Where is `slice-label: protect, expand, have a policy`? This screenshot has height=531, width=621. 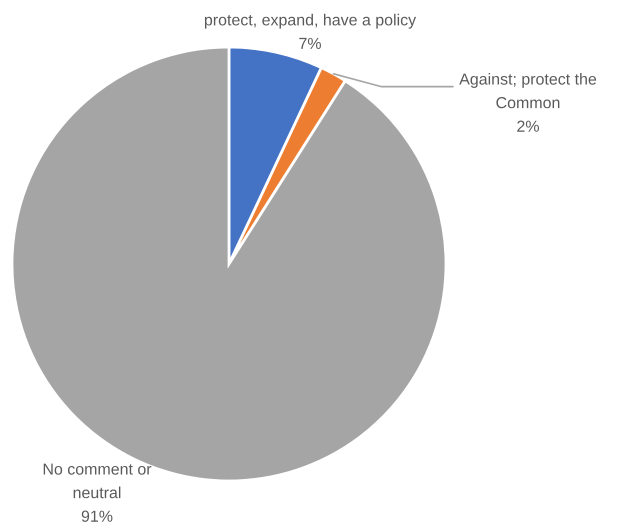
slice-label: protect, expand, have a policy is located at coordinates (310, 21).